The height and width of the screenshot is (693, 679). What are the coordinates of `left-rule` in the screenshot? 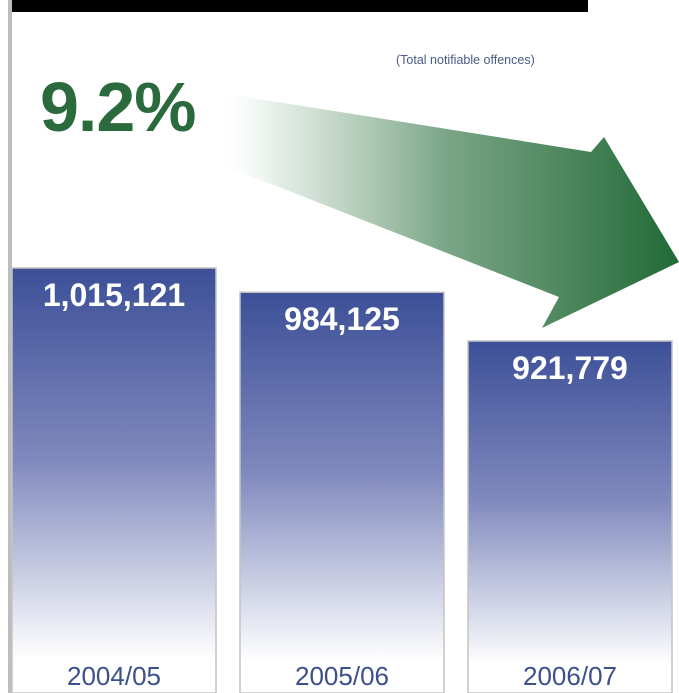 It's located at (10, 346).